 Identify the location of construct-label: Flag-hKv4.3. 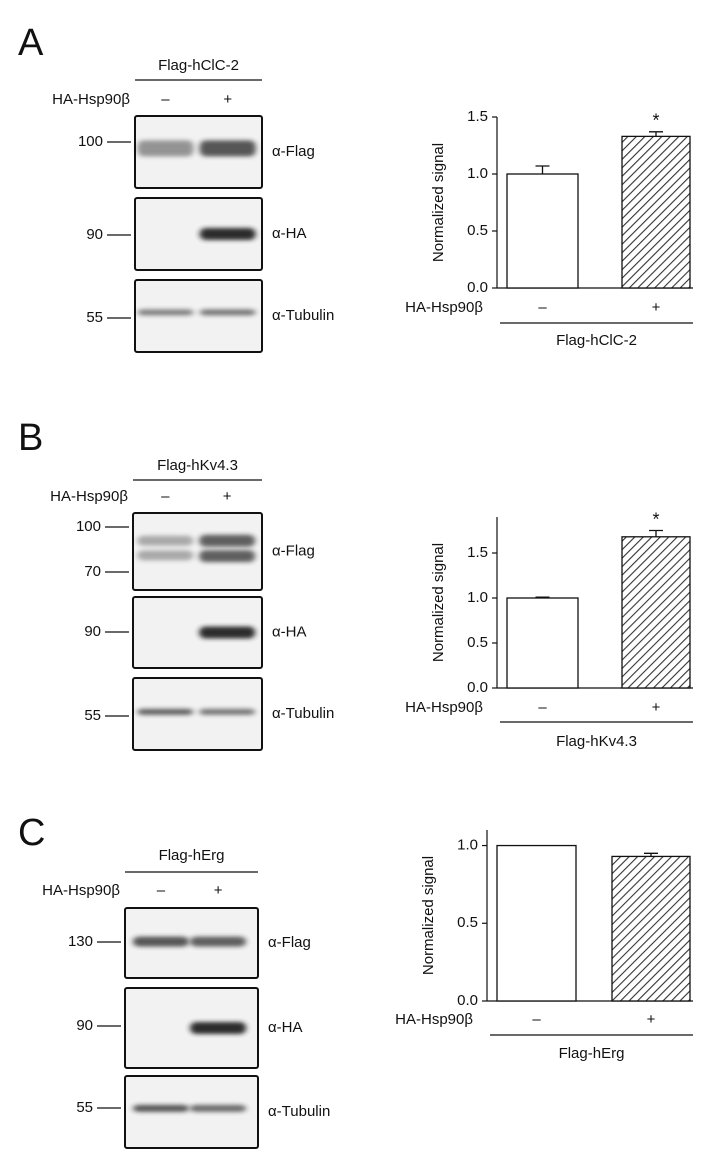
(197, 465).